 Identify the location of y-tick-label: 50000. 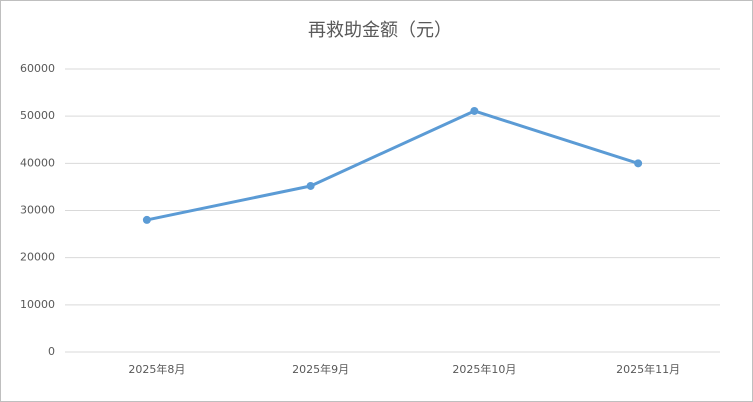
(37, 115).